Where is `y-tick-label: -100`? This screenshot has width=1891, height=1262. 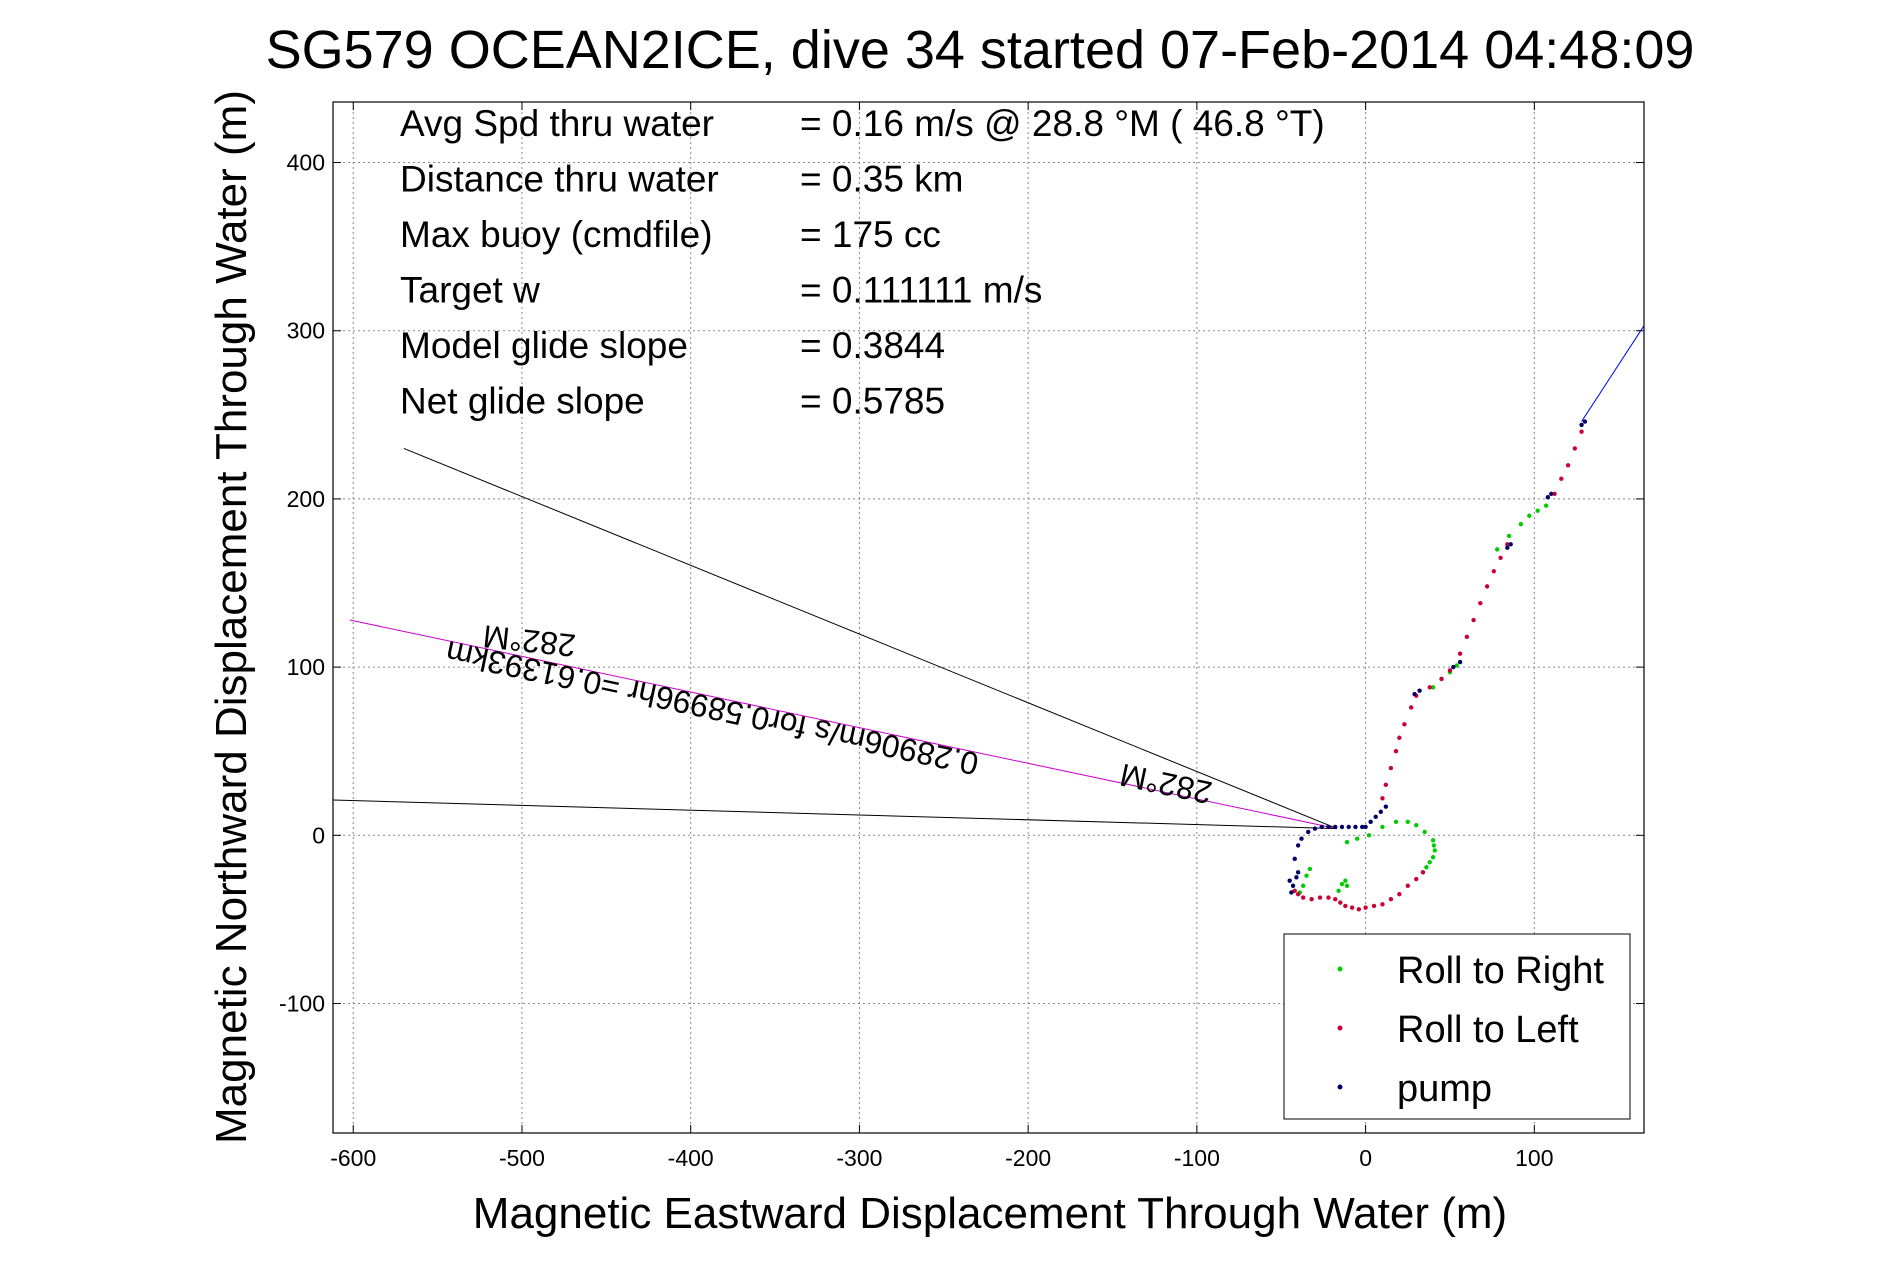 y-tick-label: -100 is located at coordinates (302, 1003).